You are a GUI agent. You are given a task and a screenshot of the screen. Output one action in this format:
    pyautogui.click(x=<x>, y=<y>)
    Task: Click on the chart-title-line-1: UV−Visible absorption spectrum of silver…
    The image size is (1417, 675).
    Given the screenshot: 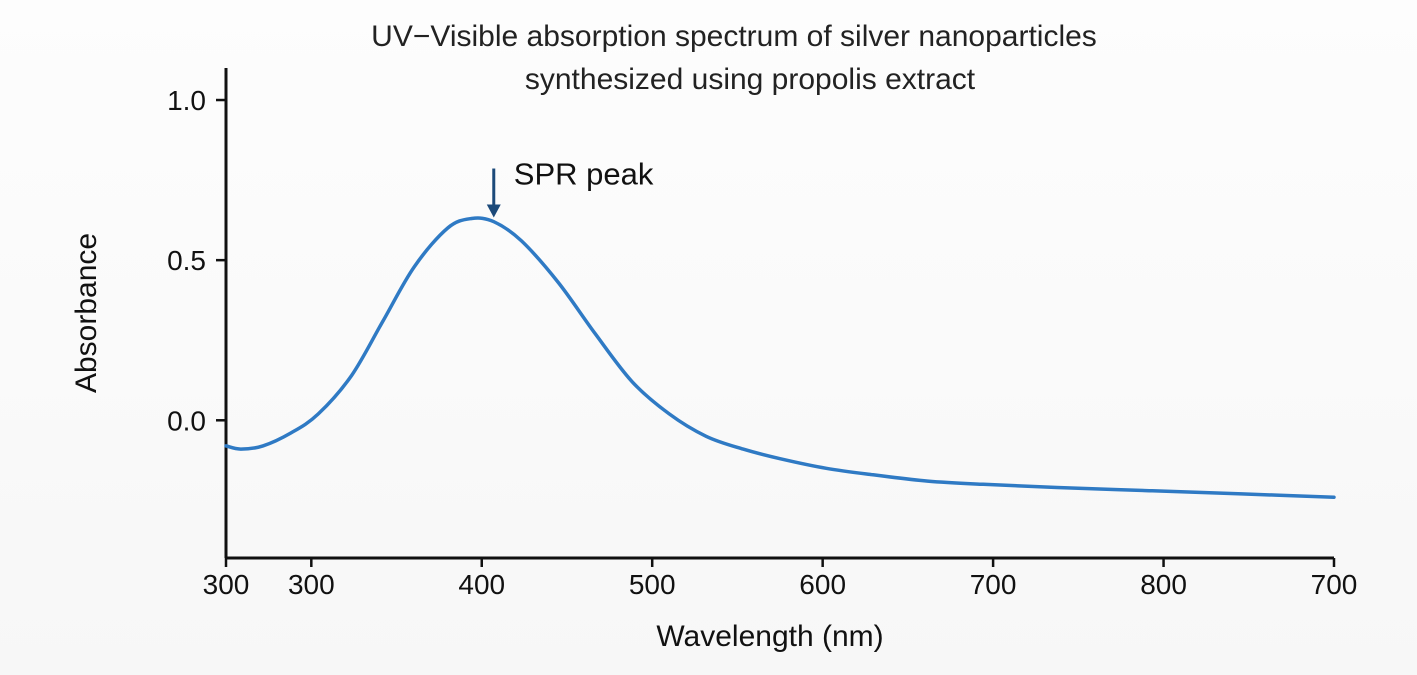 What is the action you would take?
    pyautogui.click(x=734, y=36)
    